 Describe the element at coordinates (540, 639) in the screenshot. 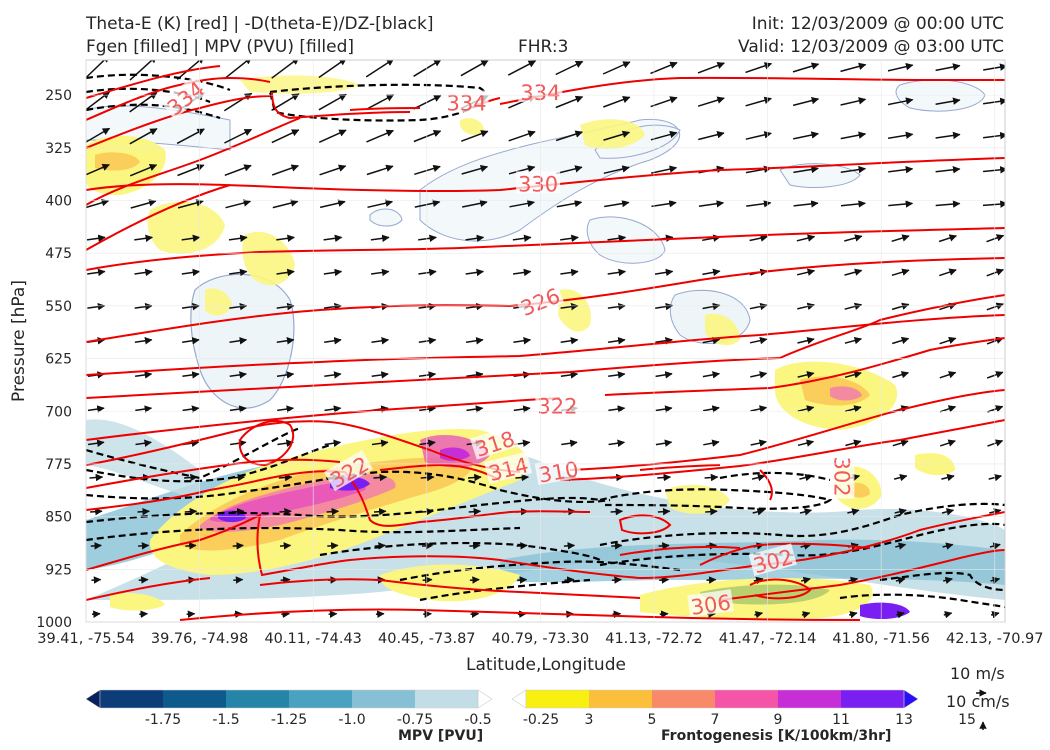

I see `x-tick-label: 40.79, -73.30` at that location.